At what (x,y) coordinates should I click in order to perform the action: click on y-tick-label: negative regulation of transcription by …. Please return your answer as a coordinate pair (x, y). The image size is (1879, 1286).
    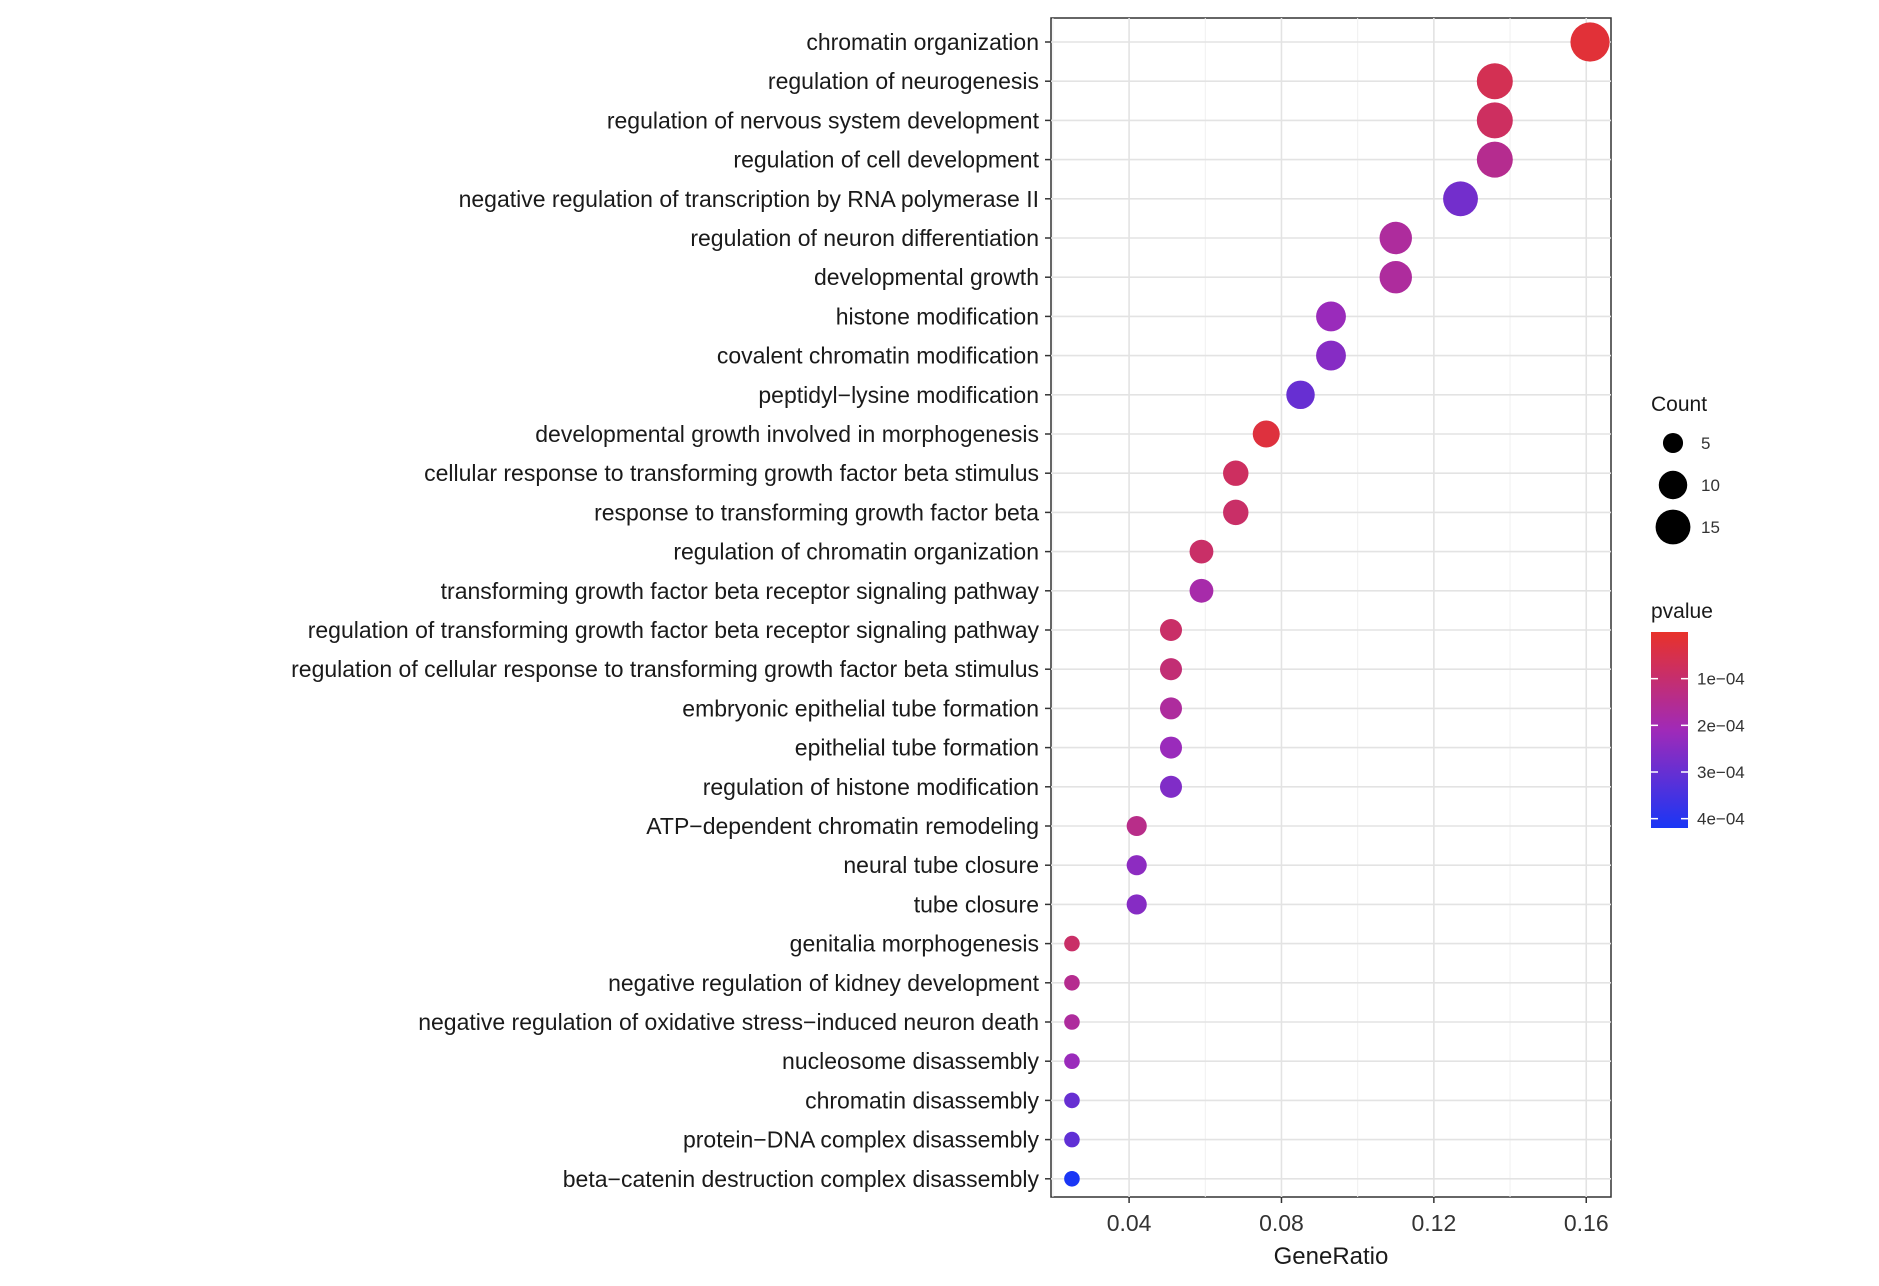
    Looking at the image, I should click on (749, 199).